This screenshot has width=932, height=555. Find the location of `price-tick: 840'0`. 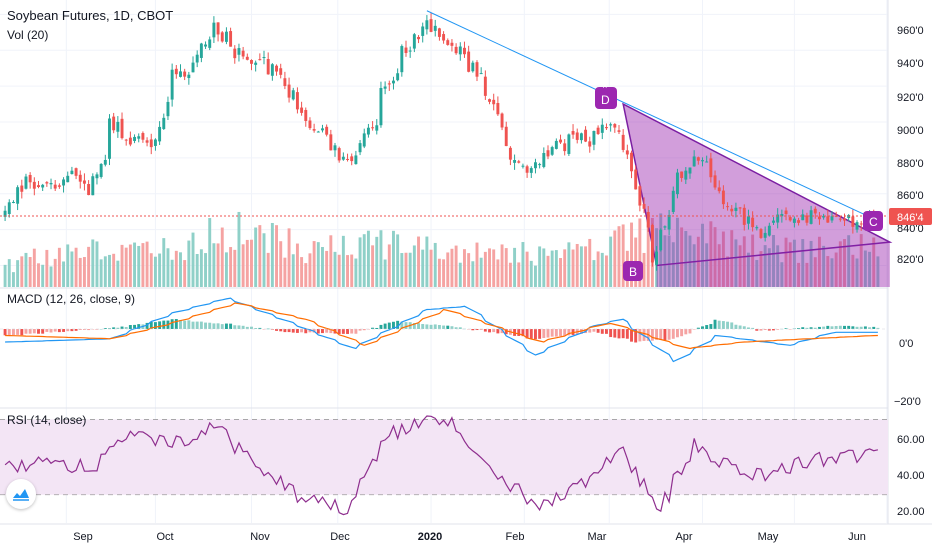

price-tick: 840'0 is located at coordinates (910, 229).